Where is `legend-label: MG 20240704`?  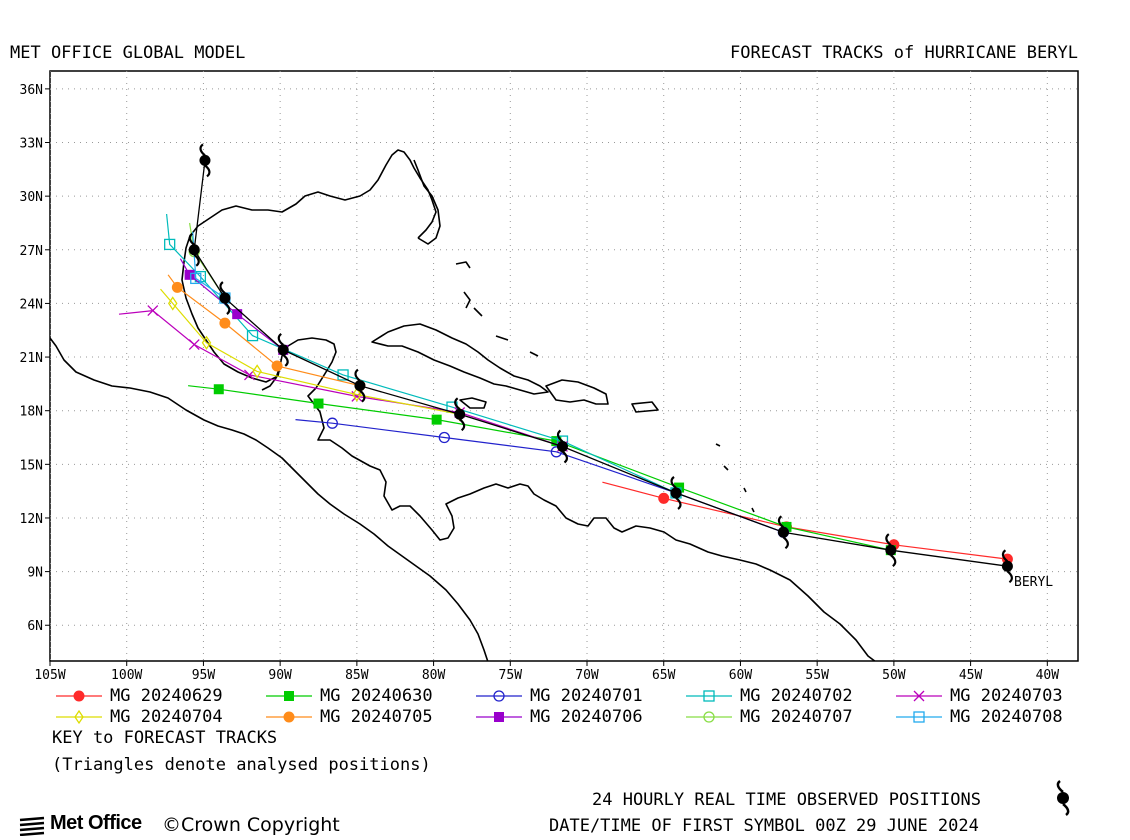 legend-label: MG 20240704 is located at coordinates (166, 717).